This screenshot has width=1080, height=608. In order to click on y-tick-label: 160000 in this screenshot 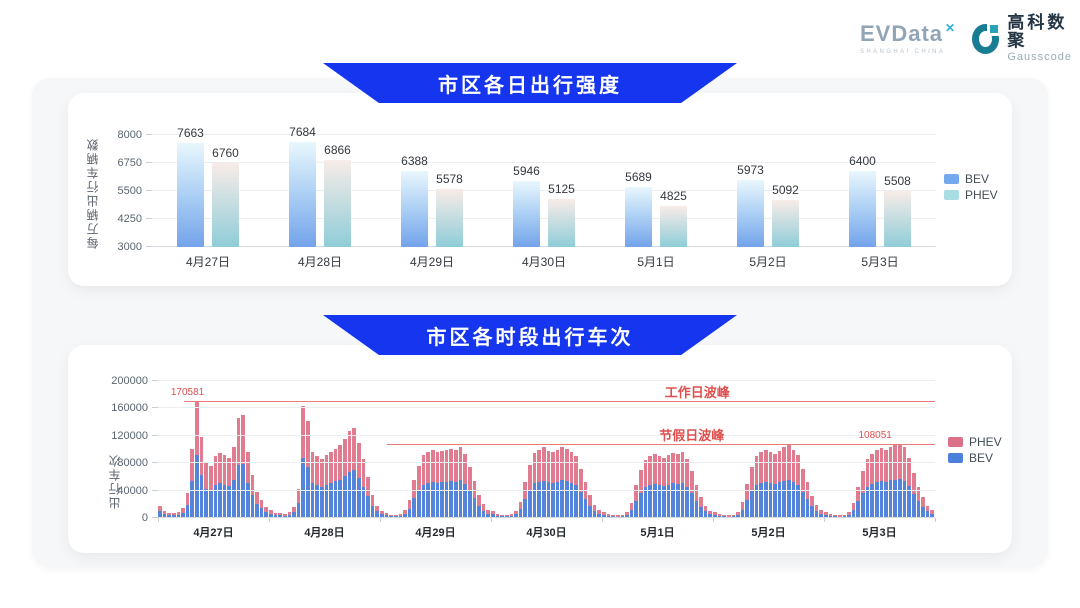, I will do `click(129, 408)`.